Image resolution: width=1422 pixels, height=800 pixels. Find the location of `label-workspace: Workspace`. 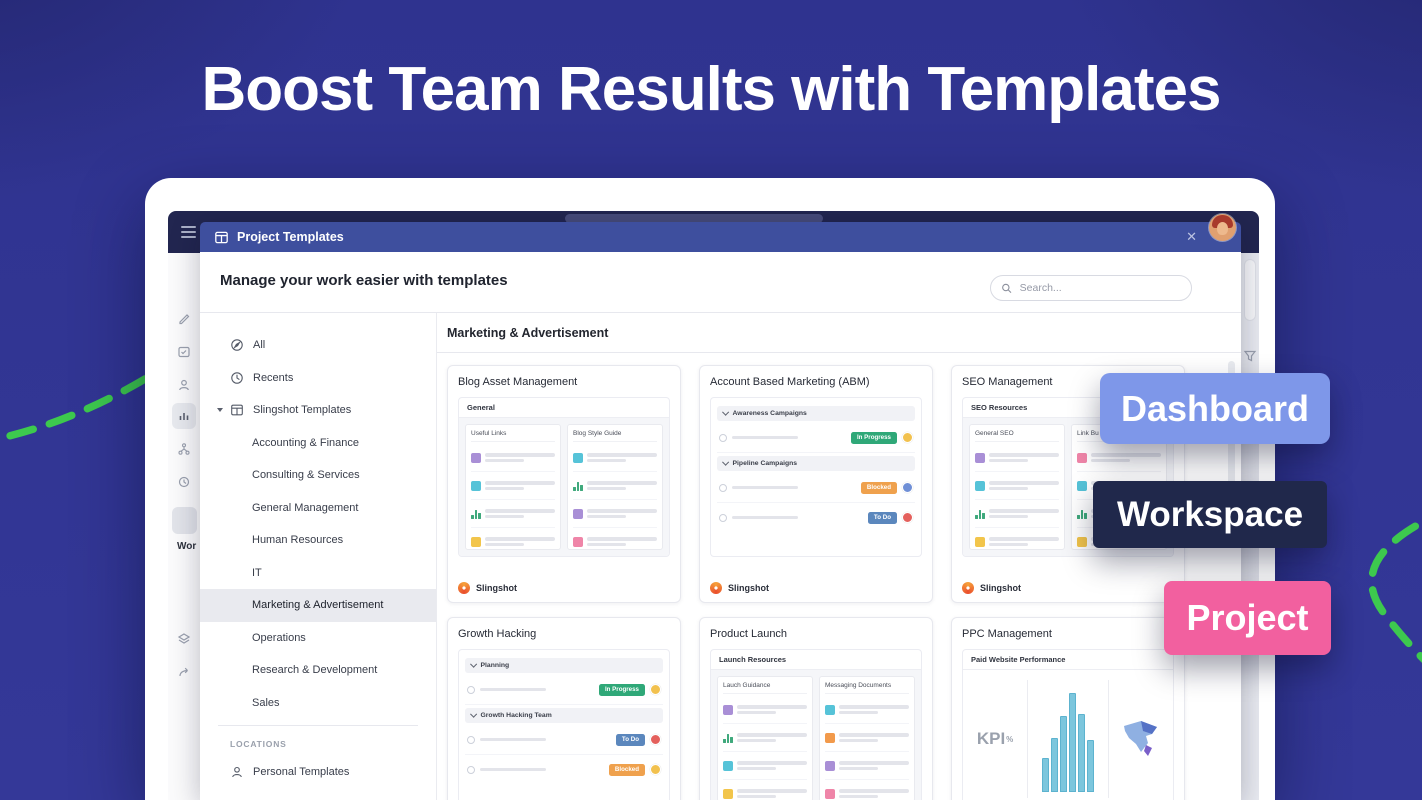

label-workspace: Workspace is located at coordinates (1210, 514).